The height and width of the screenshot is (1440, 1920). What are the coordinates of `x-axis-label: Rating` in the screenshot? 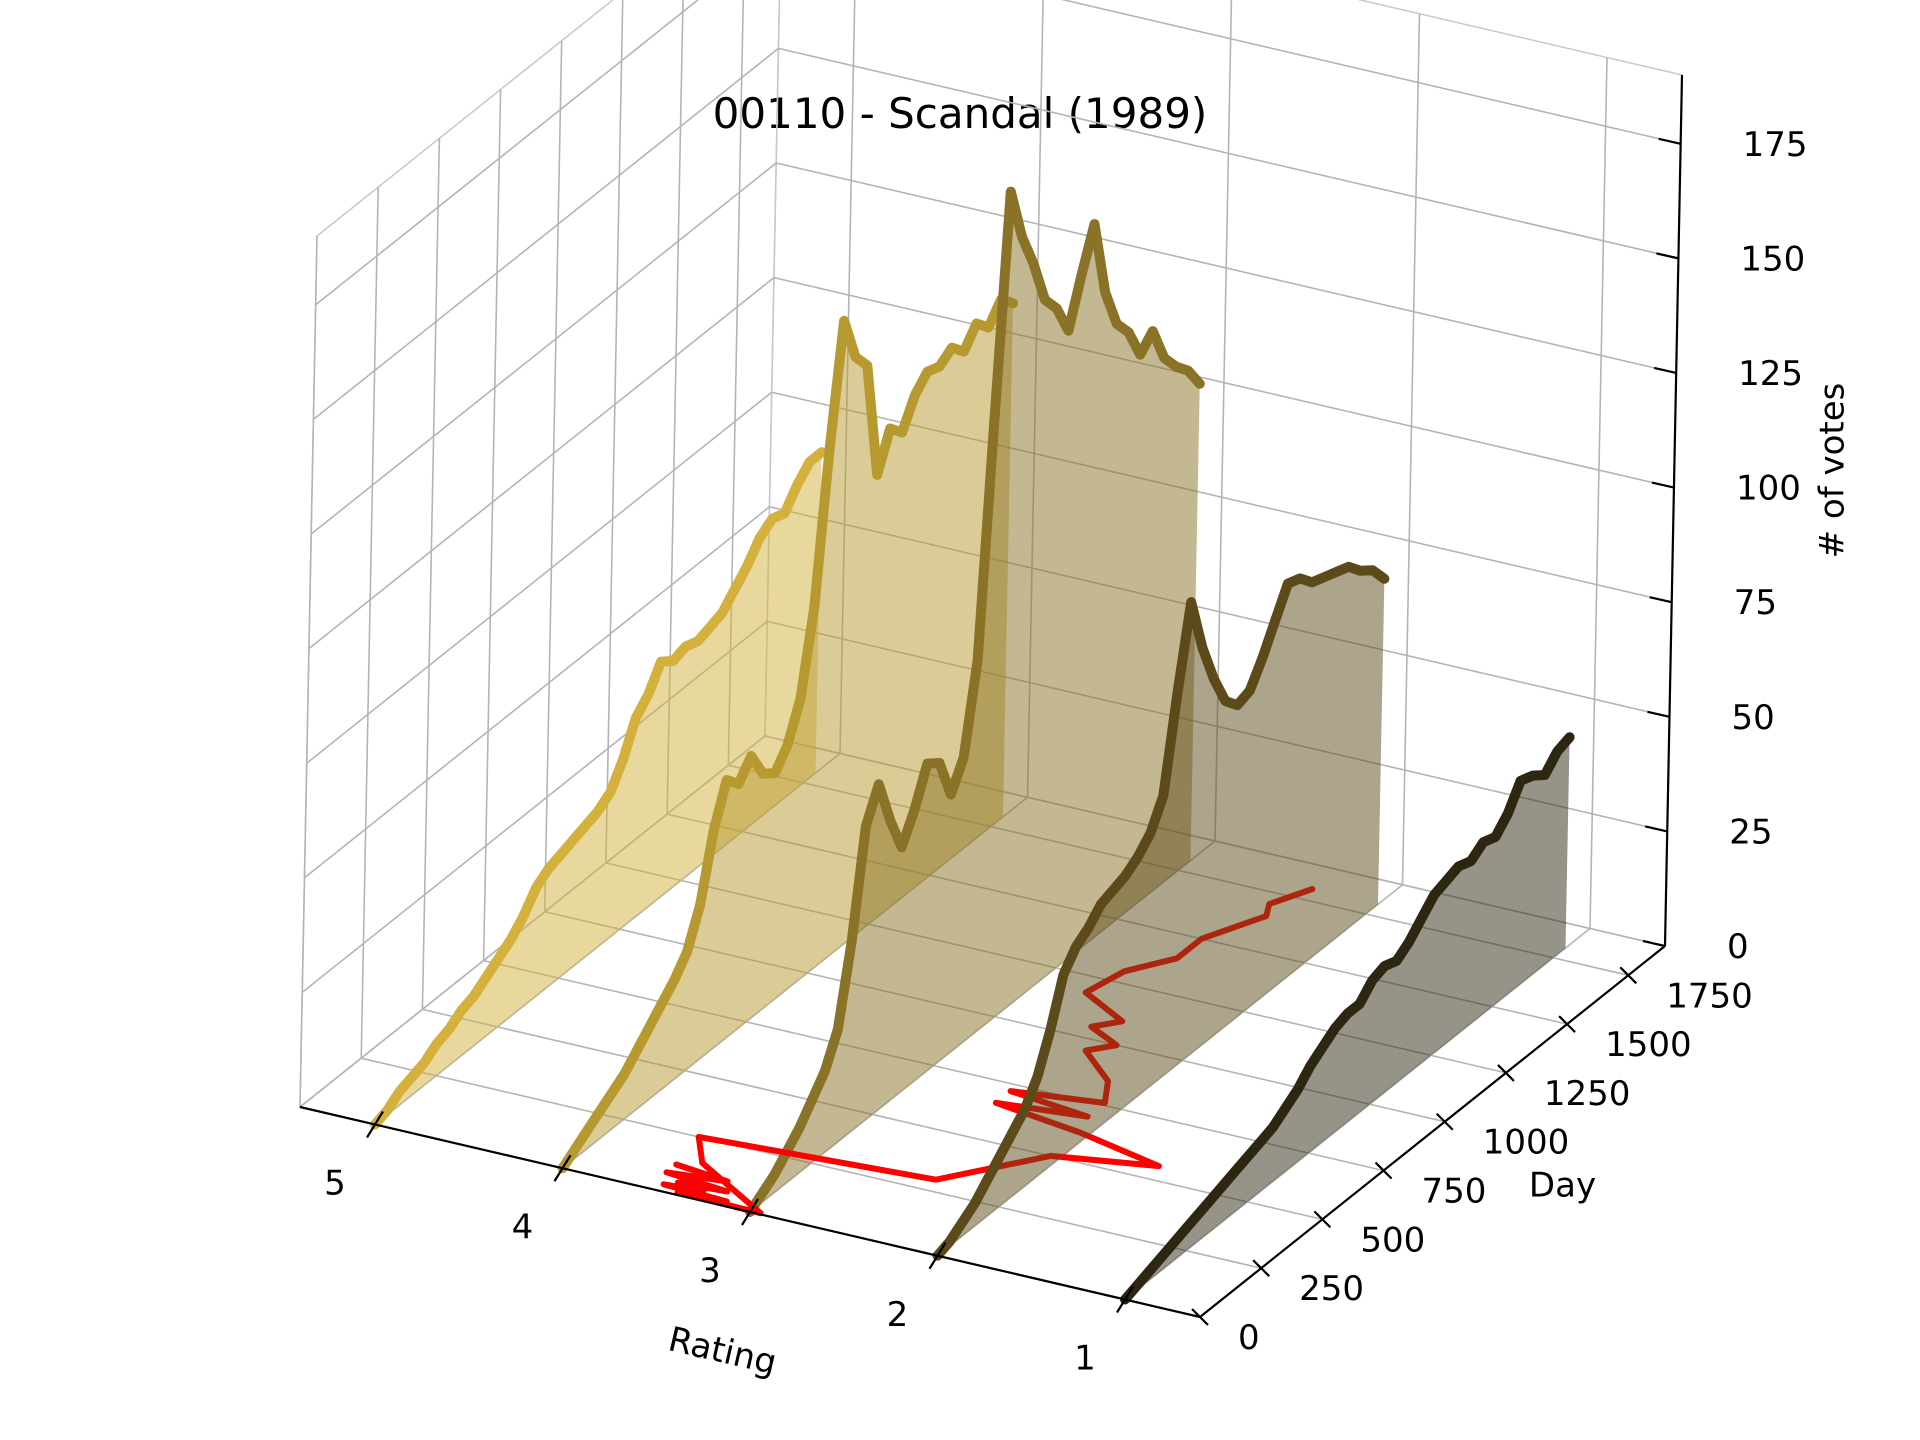 It's located at (723, 1351).